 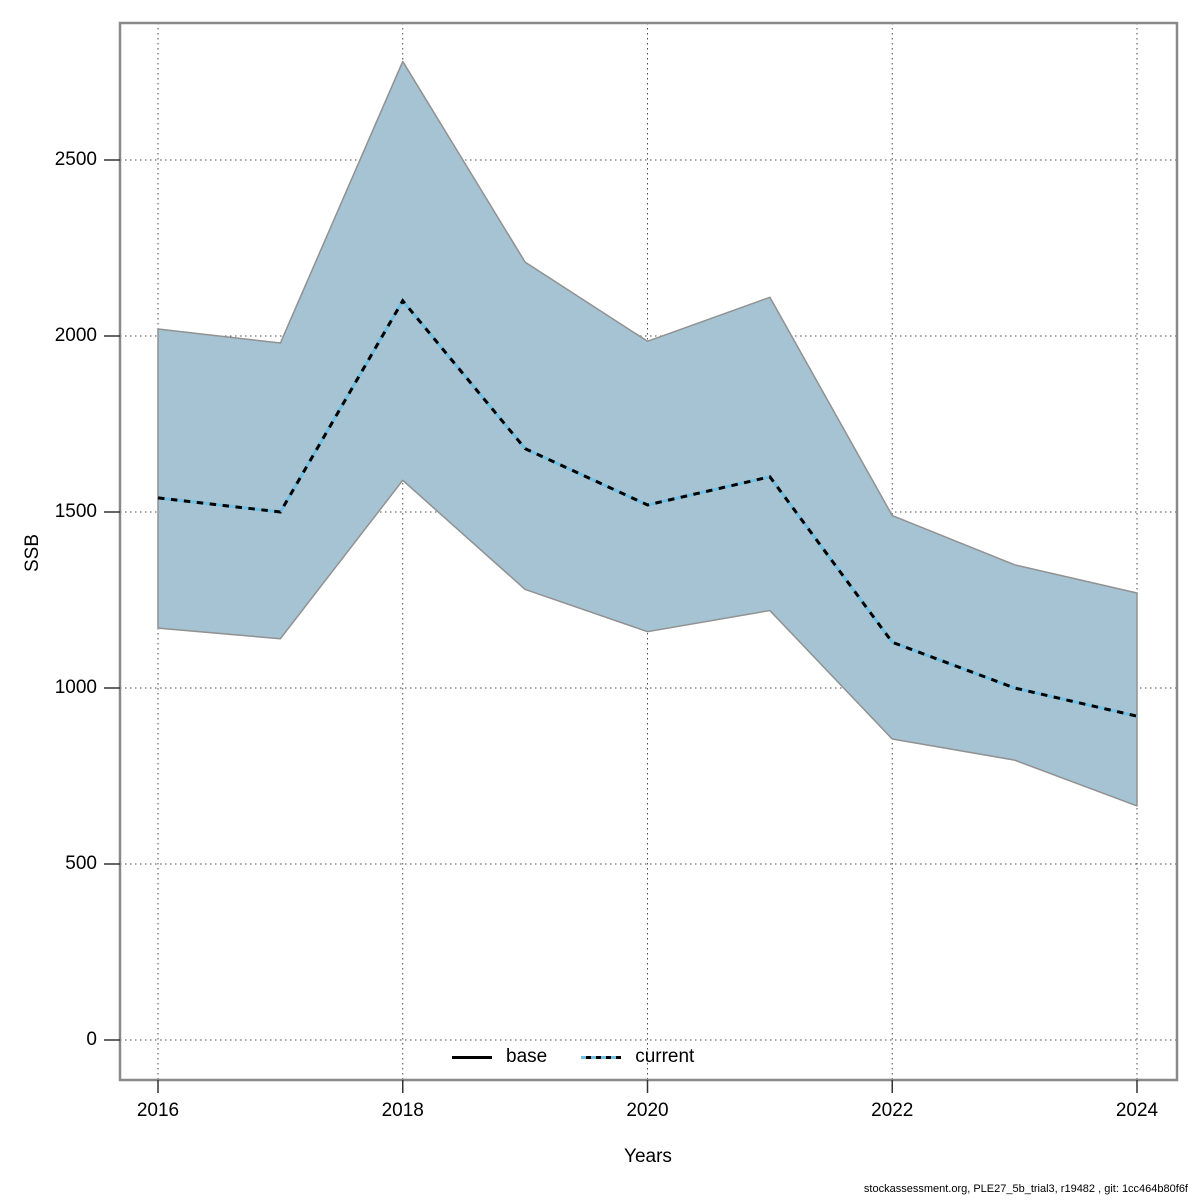 I want to click on x-tick-label: 2022, so click(x=892, y=1110).